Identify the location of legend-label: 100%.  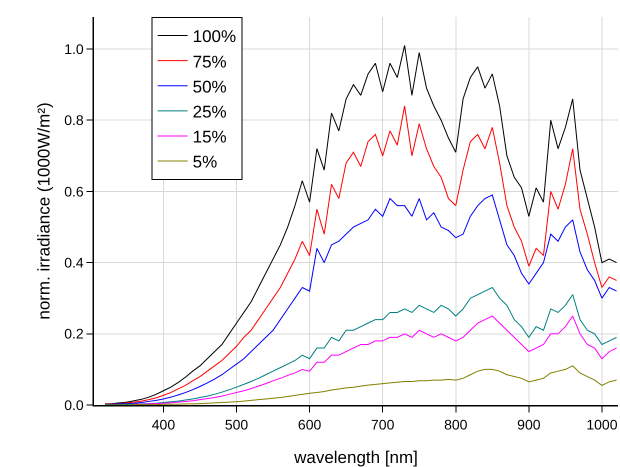
(214, 36).